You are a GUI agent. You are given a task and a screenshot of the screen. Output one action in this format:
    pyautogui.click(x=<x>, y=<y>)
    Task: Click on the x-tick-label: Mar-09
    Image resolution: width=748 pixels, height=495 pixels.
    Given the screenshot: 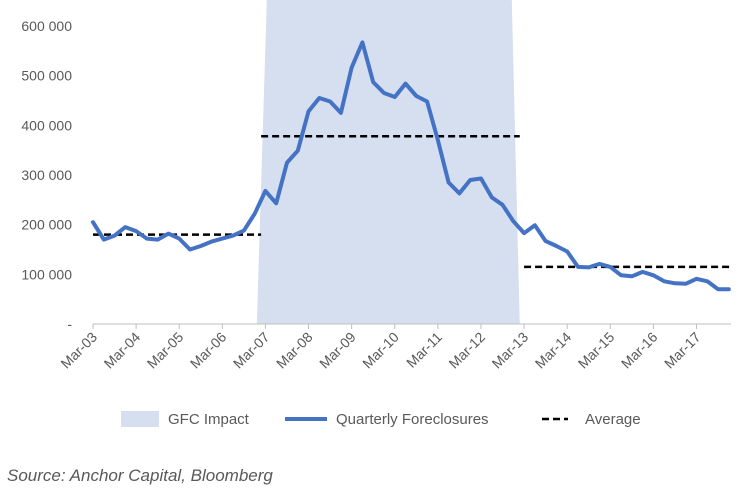 What is the action you would take?
    pyautogui.click(x=337, y=350)
    